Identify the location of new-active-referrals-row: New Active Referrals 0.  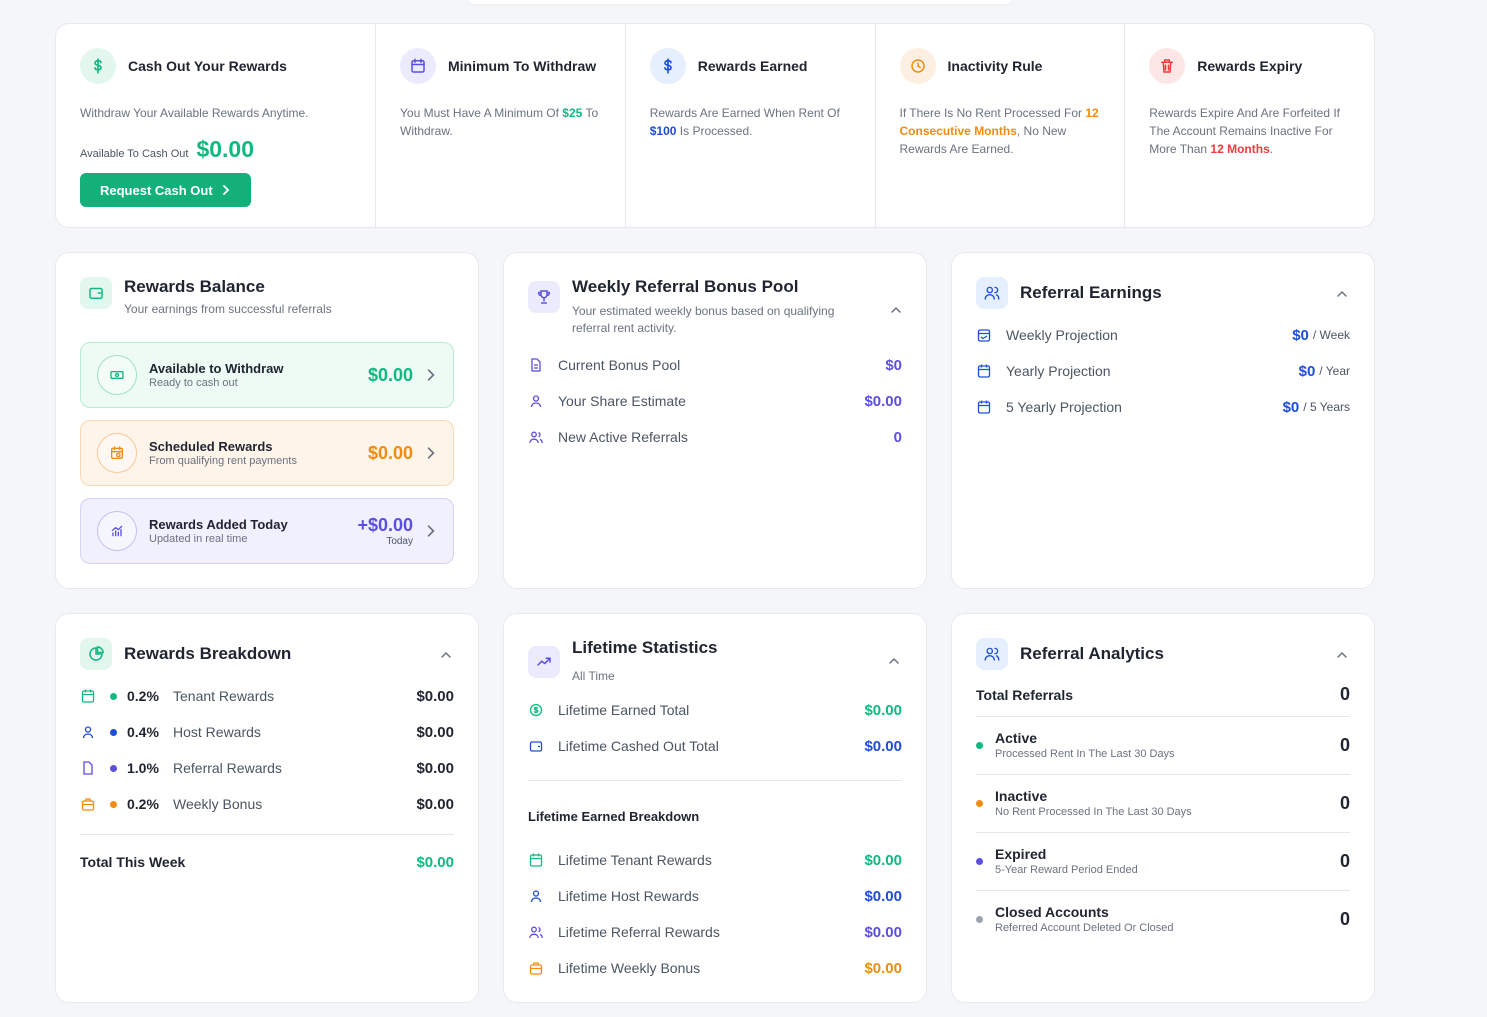
(715, 437).